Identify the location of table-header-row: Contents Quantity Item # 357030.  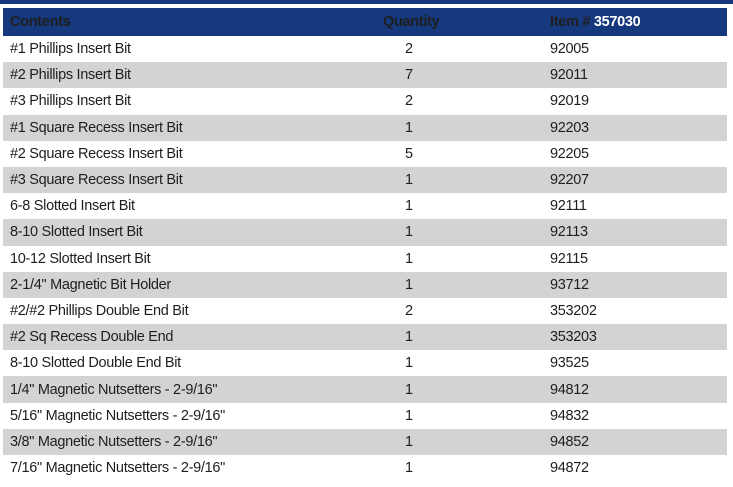
(365, 22).